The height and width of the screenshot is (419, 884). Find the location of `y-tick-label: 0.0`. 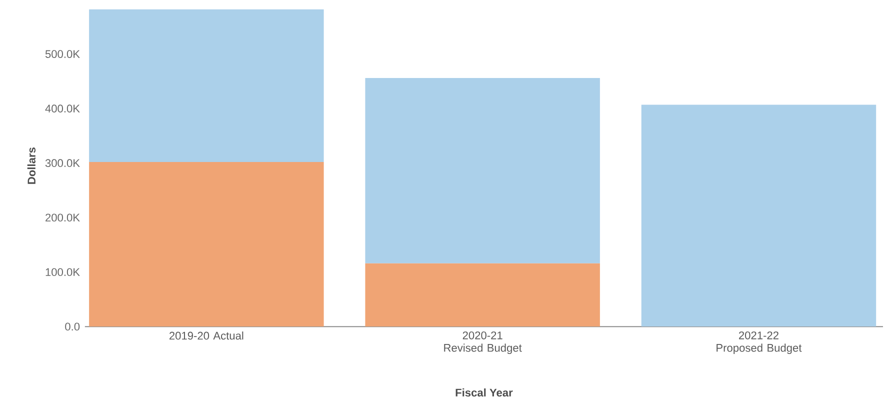

y-tick-label: 0.0 is located at coordinates (72, 326).